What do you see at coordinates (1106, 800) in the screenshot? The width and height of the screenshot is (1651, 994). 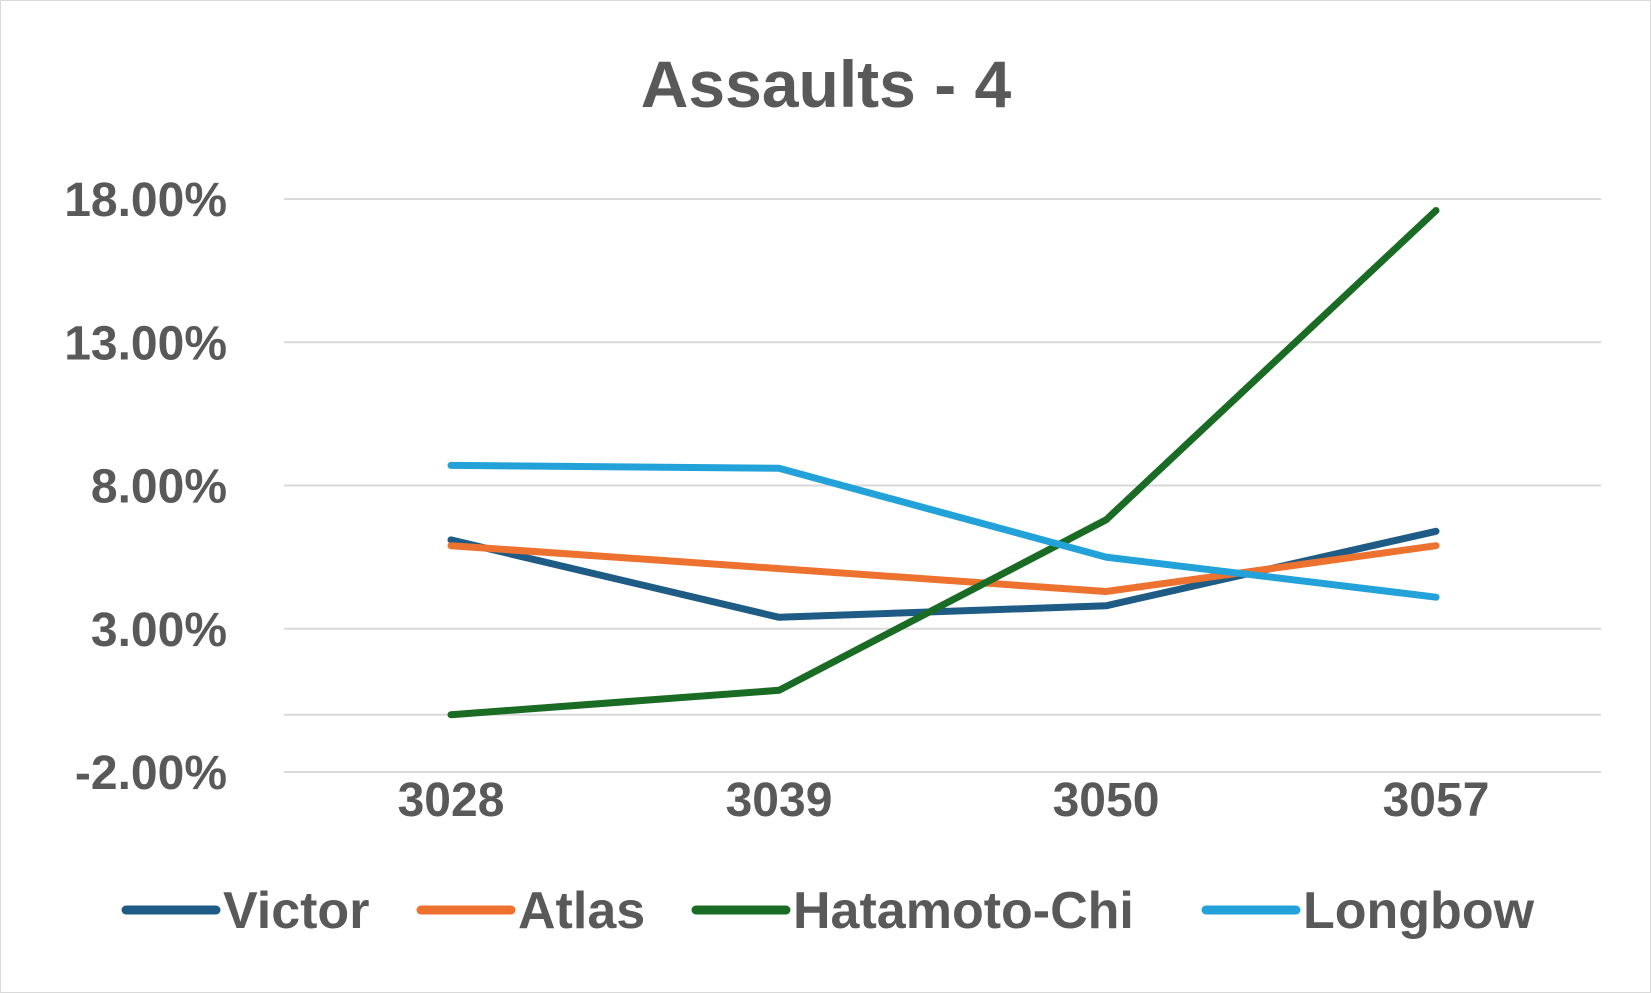 I see `x-tick-label: 3050` at bounding box center [1106, 800].